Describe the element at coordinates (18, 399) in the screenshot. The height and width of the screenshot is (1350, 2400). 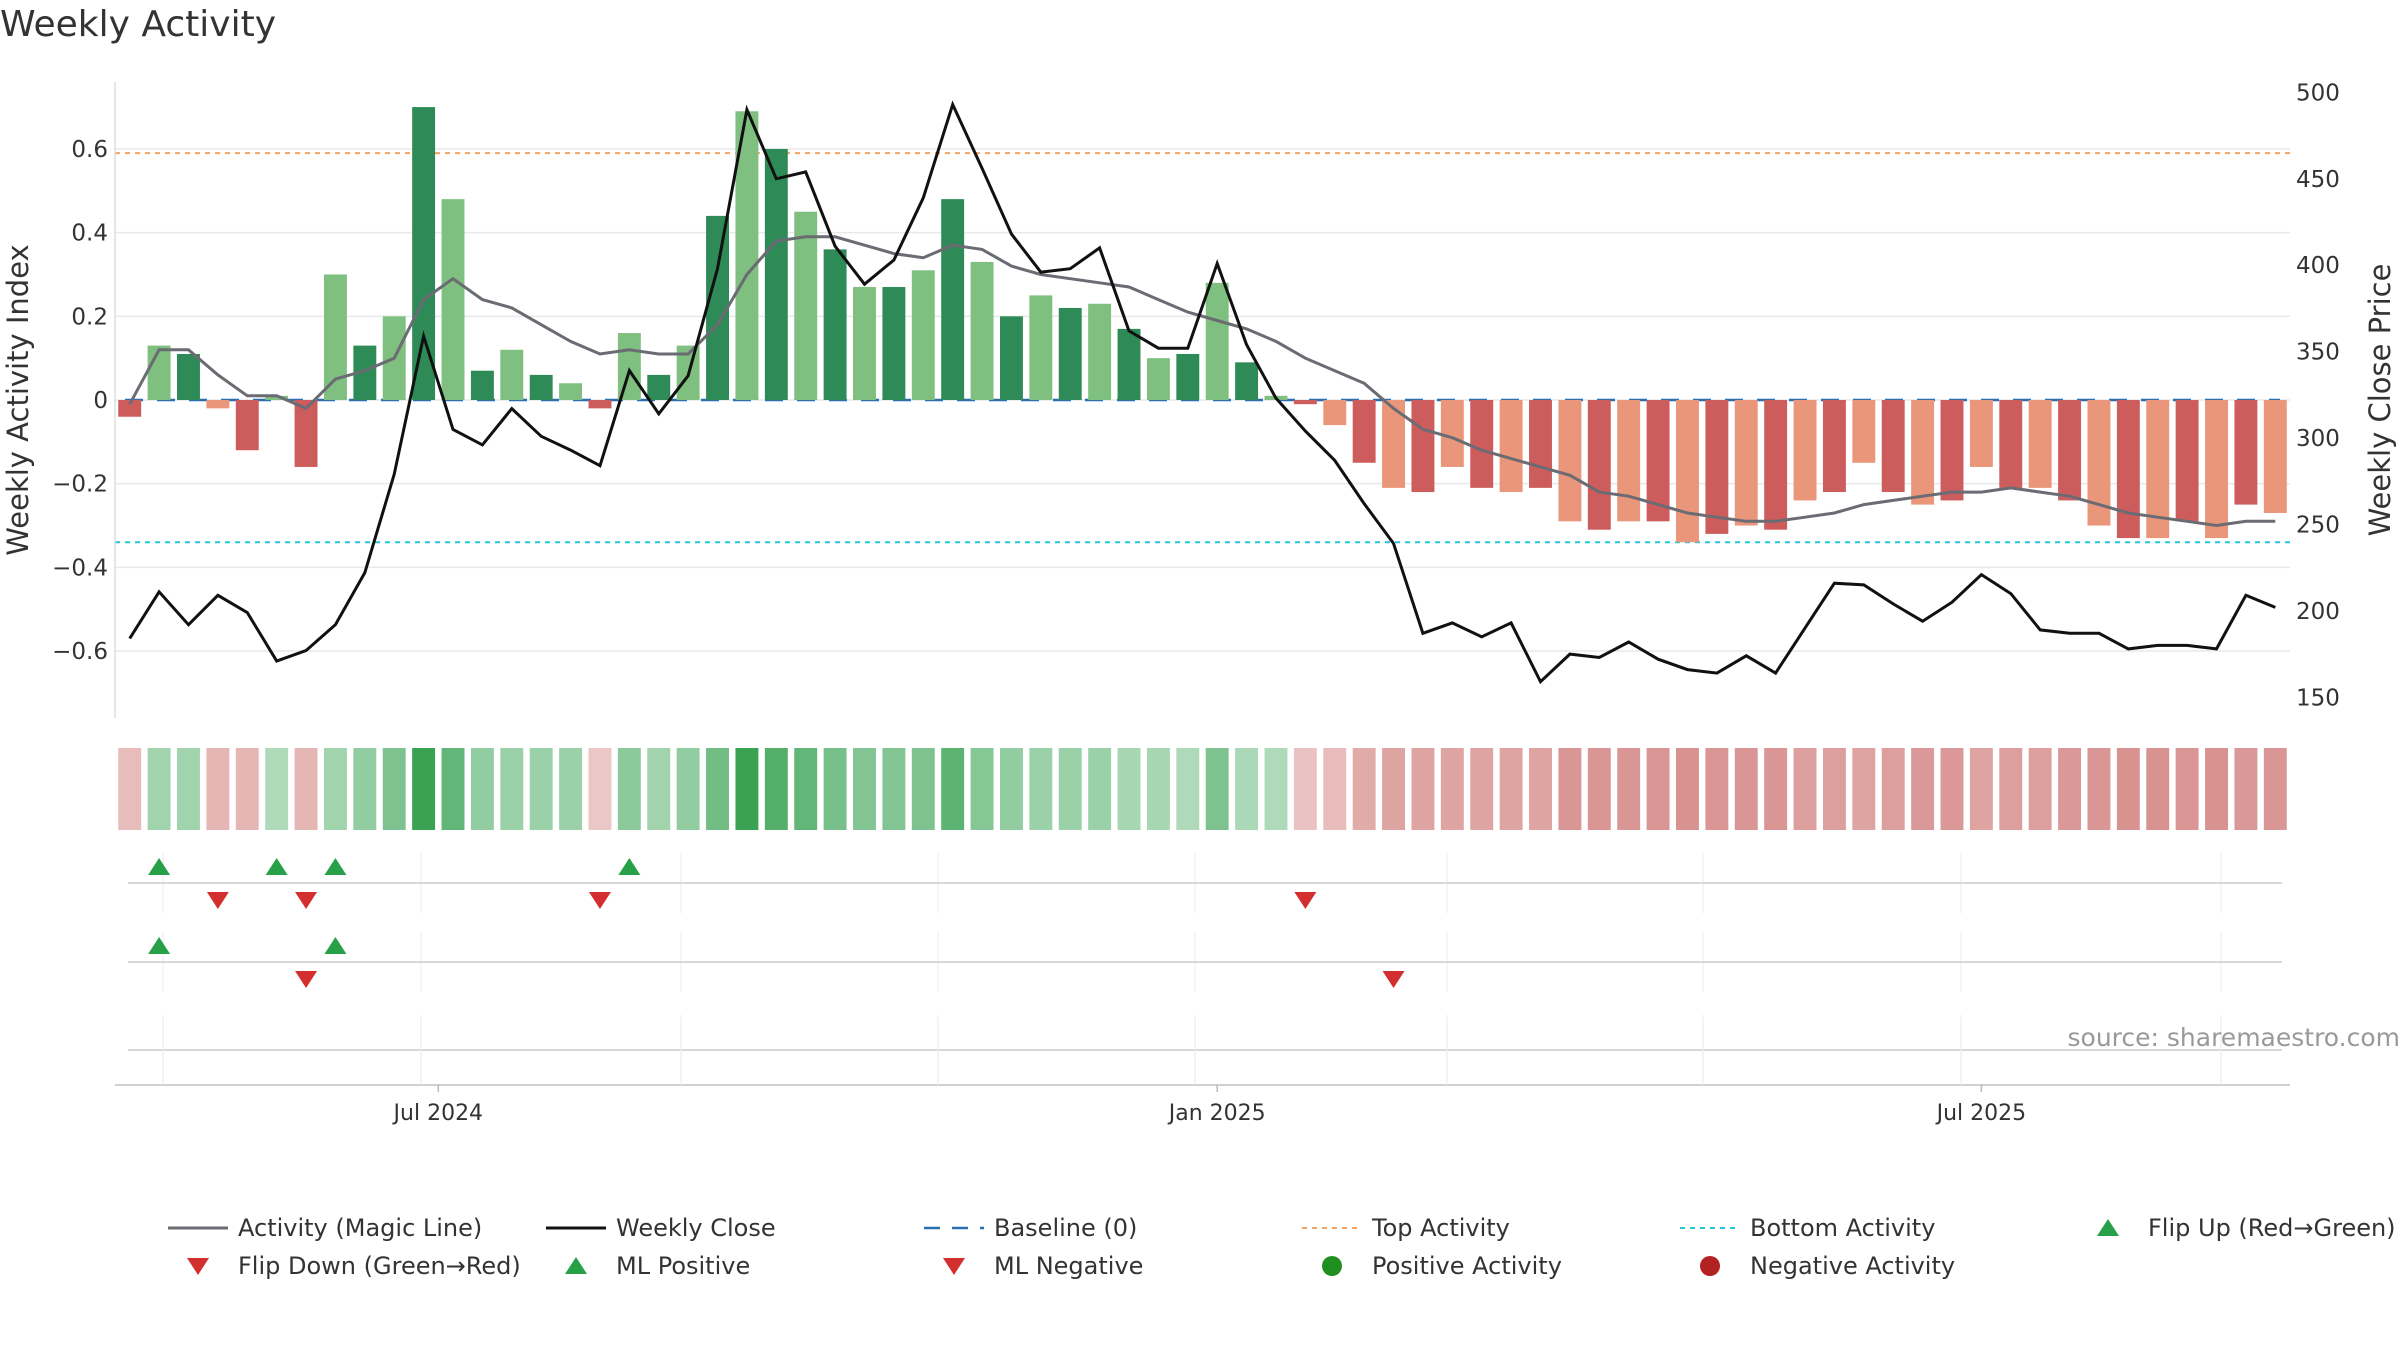
I see `y-axis-label: Weekly Activity Index` at that location.